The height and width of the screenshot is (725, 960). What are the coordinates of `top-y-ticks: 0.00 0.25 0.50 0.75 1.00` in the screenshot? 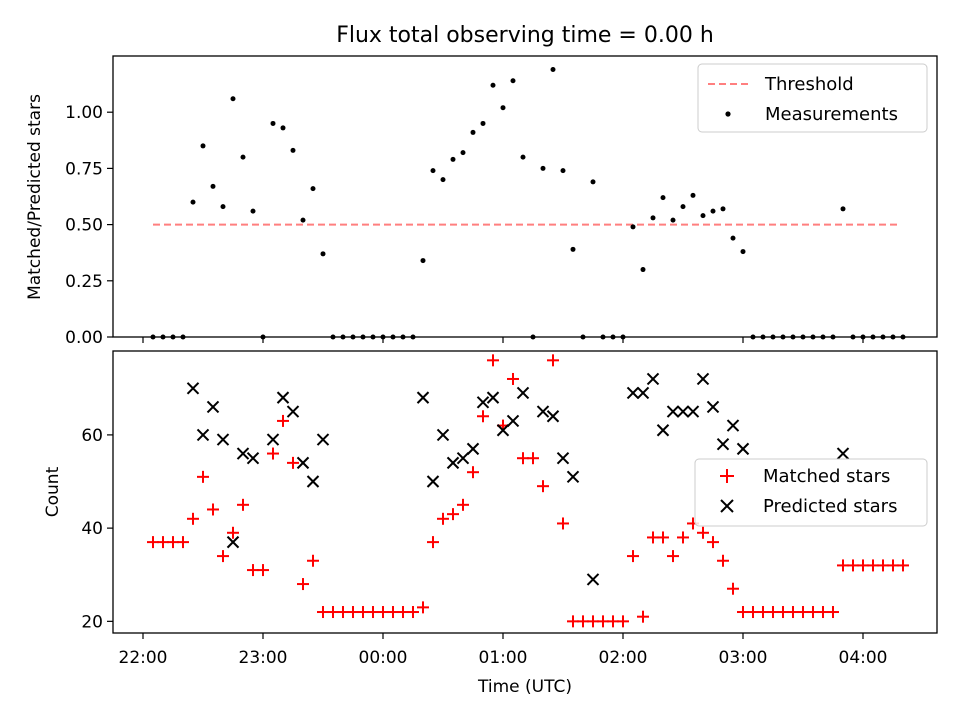 It's located at (89, 225).